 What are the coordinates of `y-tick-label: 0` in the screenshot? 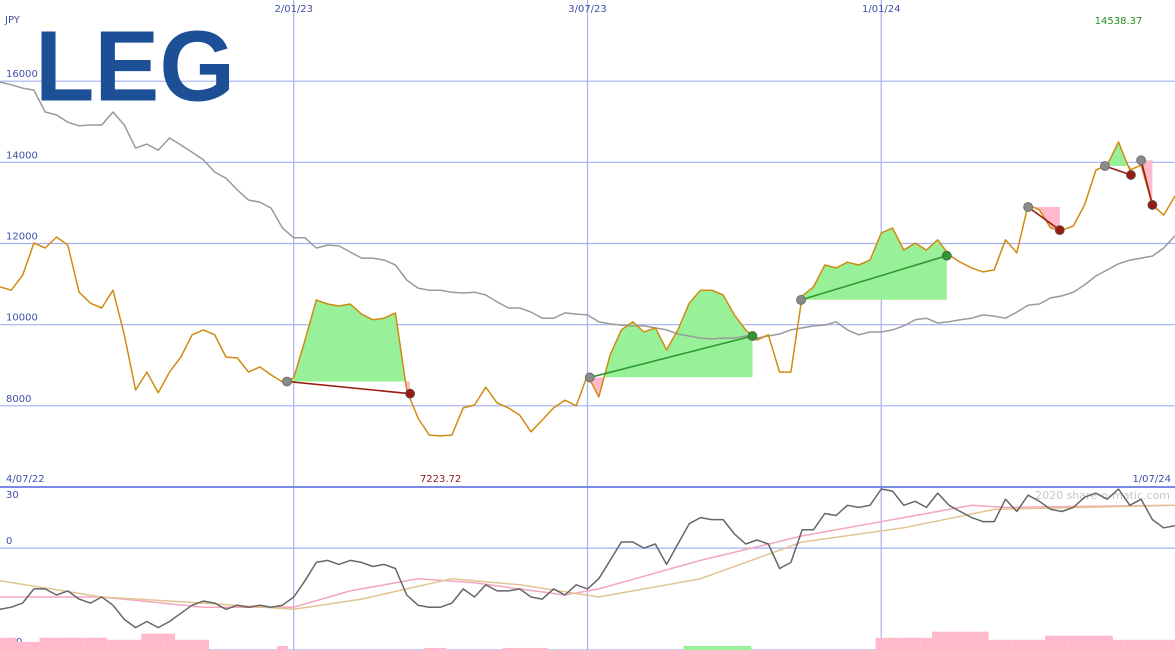 It's located at (9, 541).